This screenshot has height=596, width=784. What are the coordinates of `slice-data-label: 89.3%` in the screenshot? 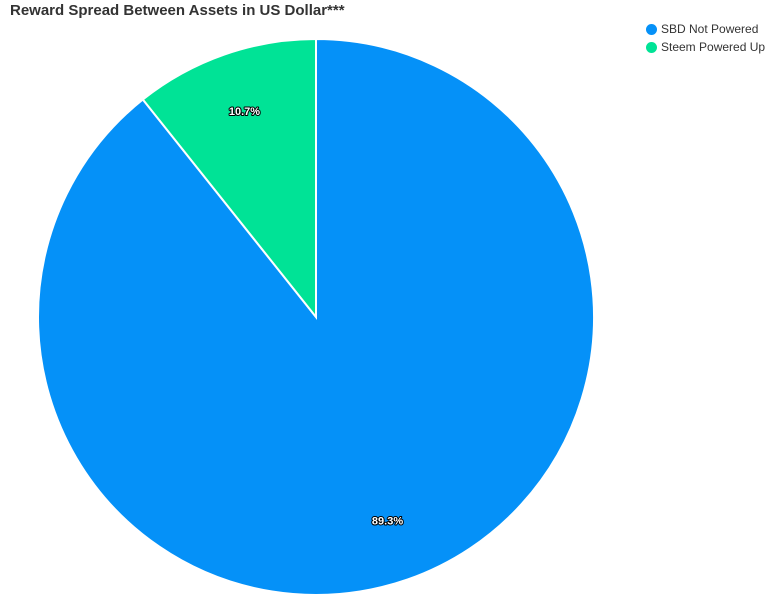 It's located at (387, 522).